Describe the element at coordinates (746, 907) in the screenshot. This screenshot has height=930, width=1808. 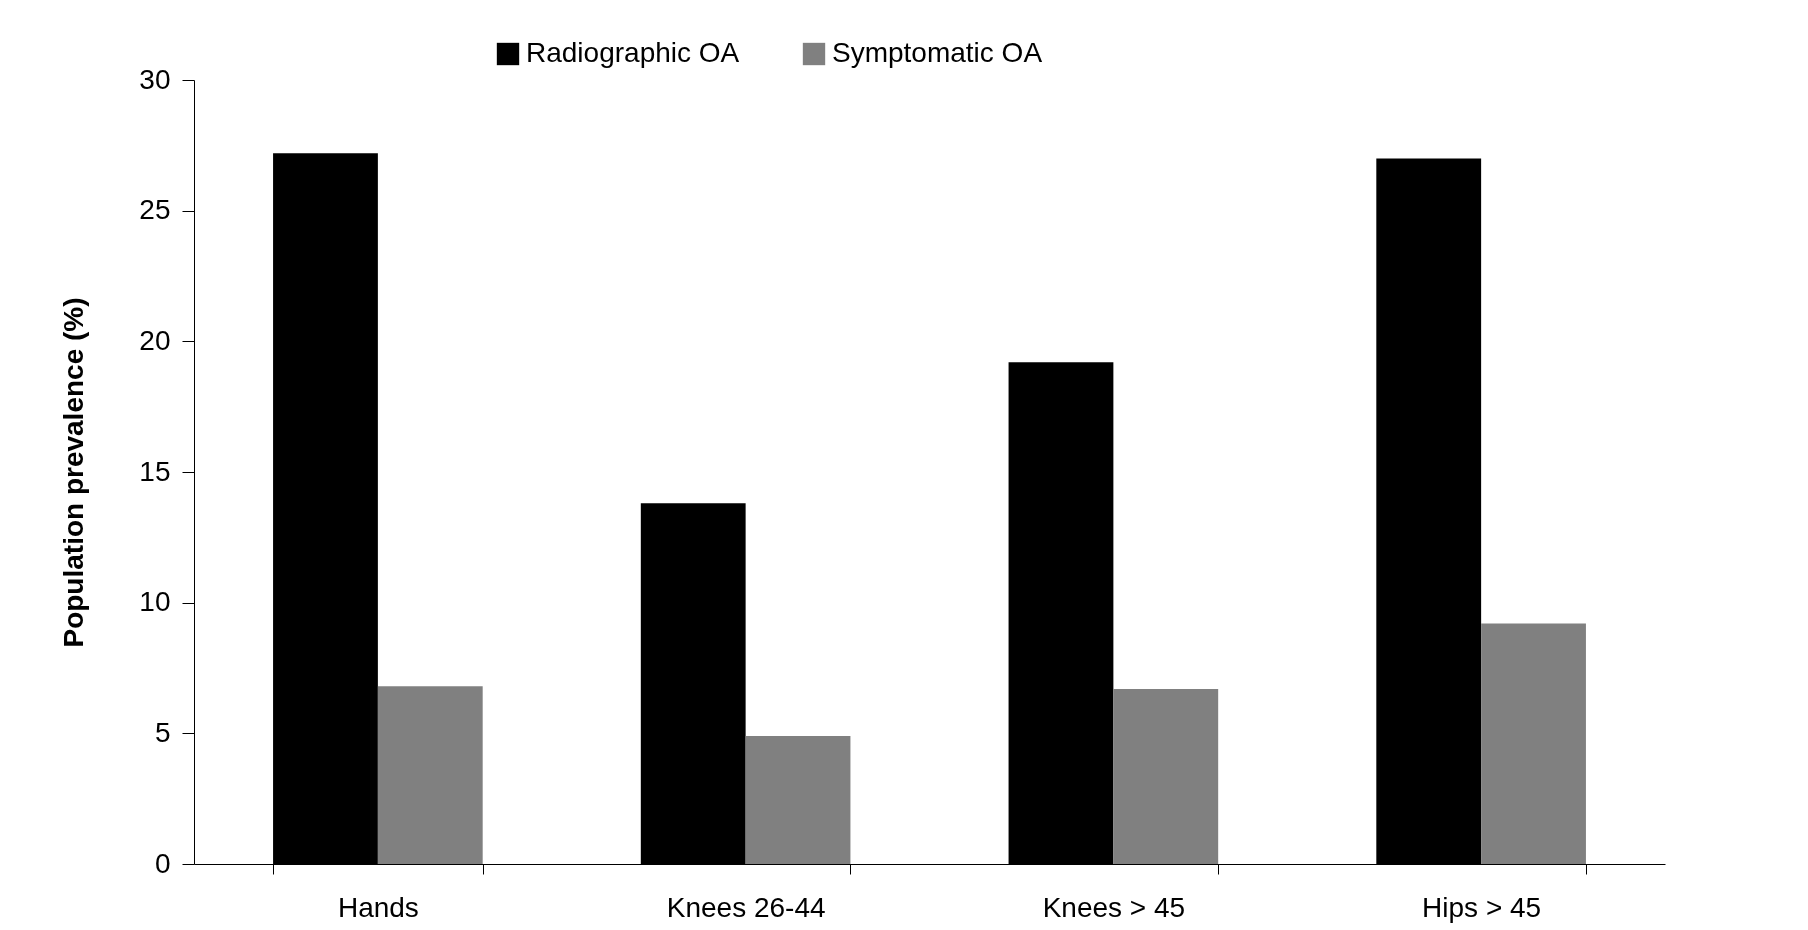
I see `x-tick-label: Knees 26-44` at that location.